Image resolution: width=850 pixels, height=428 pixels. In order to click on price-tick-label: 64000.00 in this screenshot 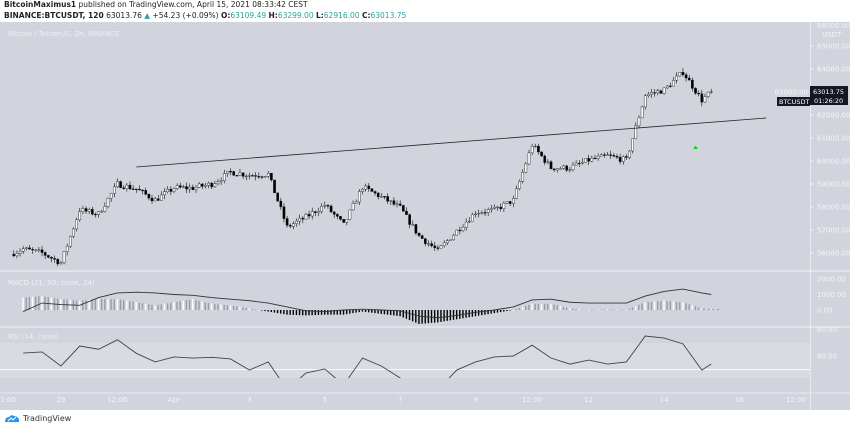, I will do `click(833, 70)`.